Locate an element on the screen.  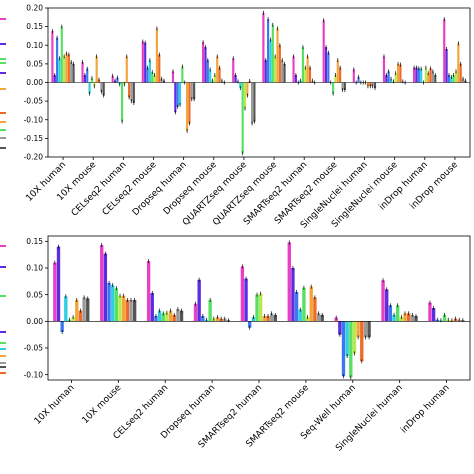
y-tick-label: 0.15 is located at coordinates (34, 241).